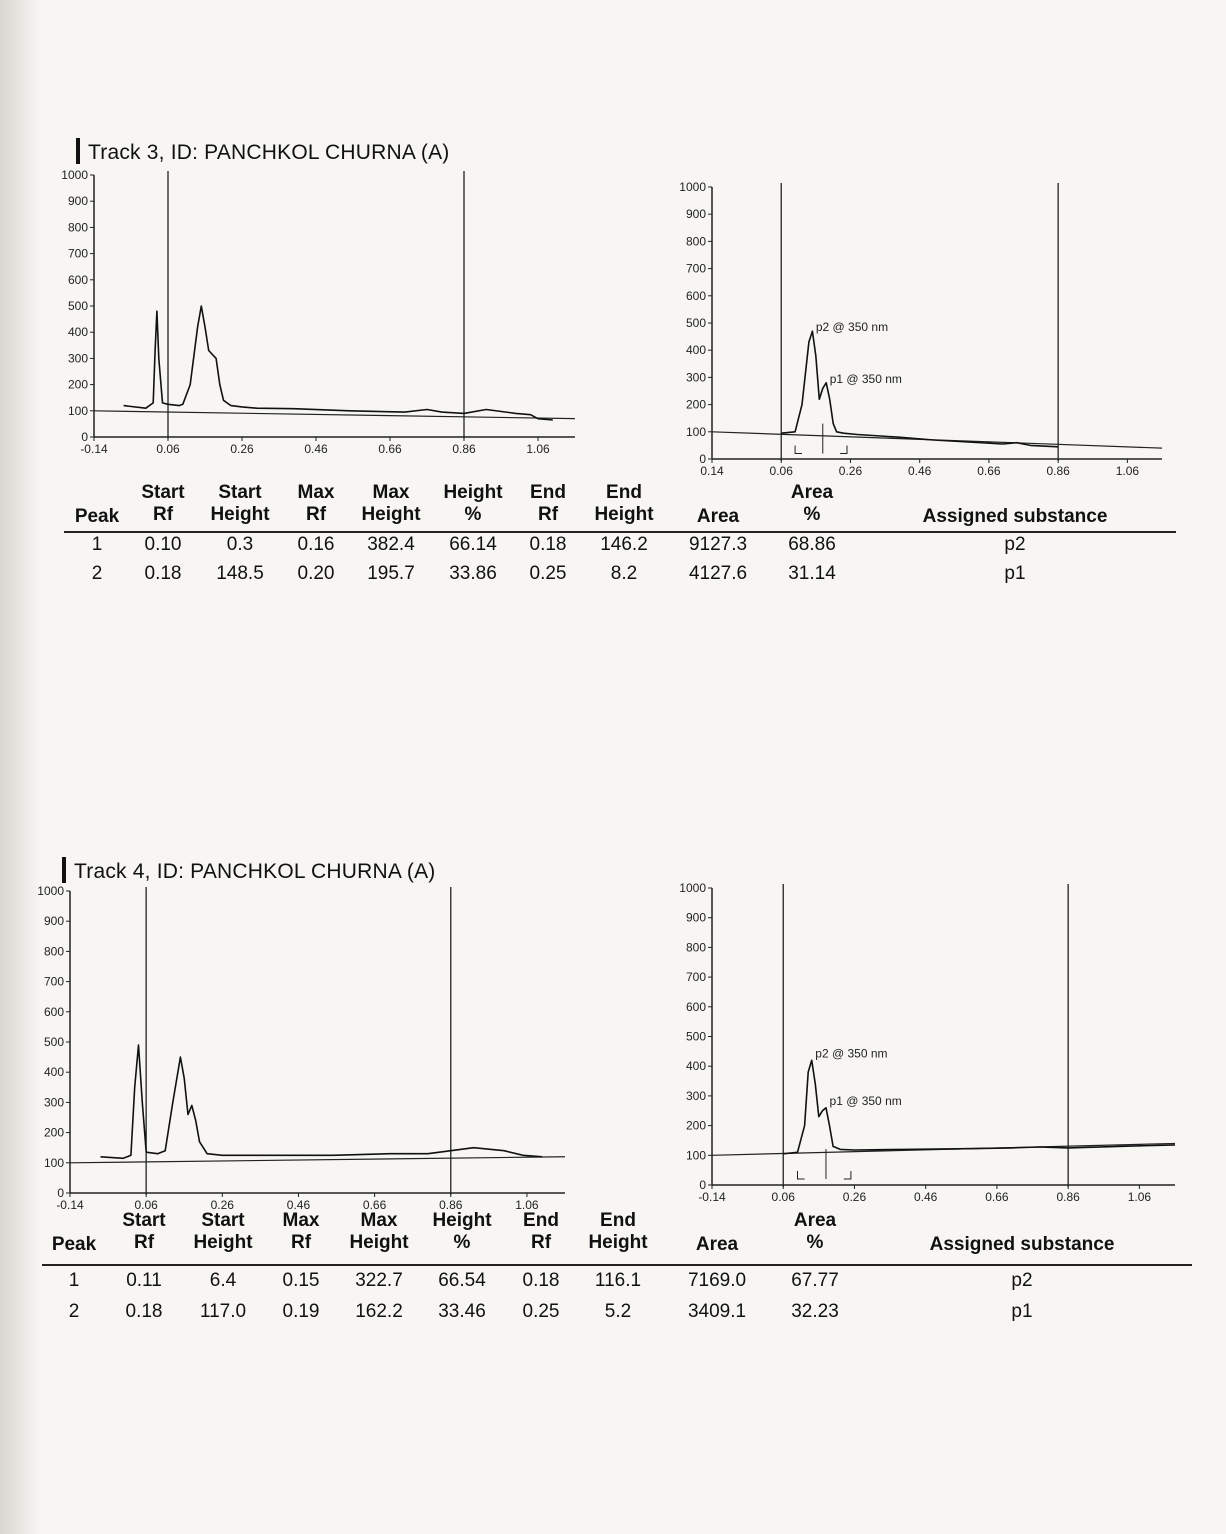 The height and width of the screenshot is (1534, 1226). What do you see at coordinates (379, 1311) in the screenshot?
I see `table-cell-max-height: 162.2` at bounding box center [379, 1311].